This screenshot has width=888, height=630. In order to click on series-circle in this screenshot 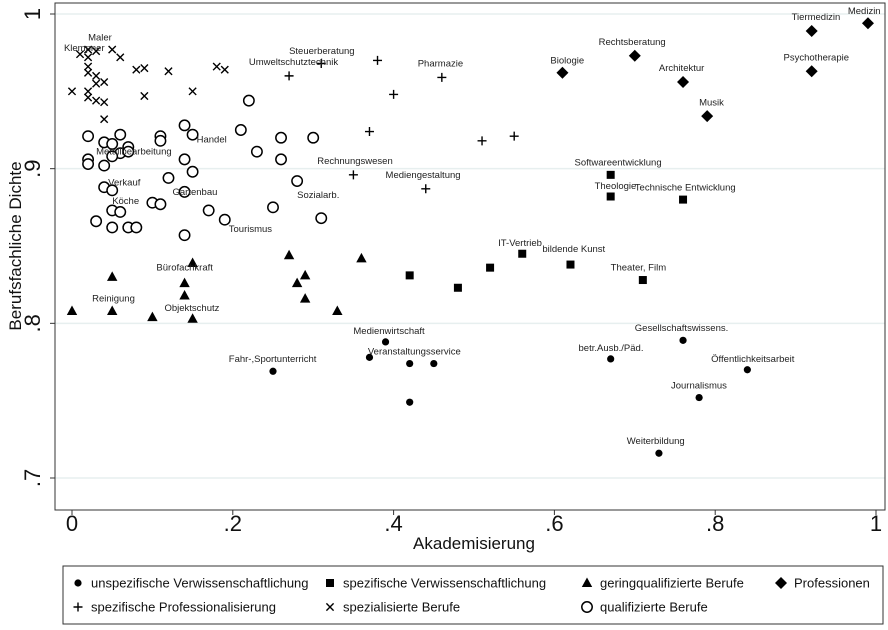, I will do `click(205, 168)`.